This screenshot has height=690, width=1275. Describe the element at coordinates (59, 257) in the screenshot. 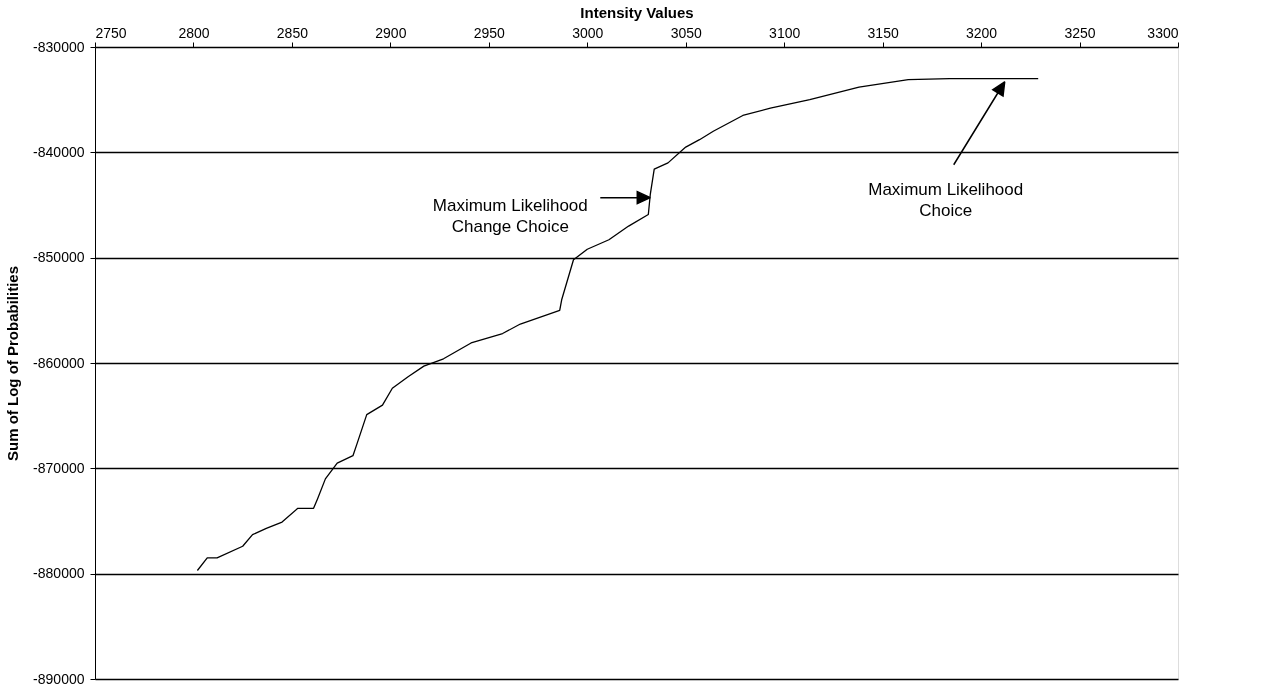

I see `y-tick-label: -850000` at that location.